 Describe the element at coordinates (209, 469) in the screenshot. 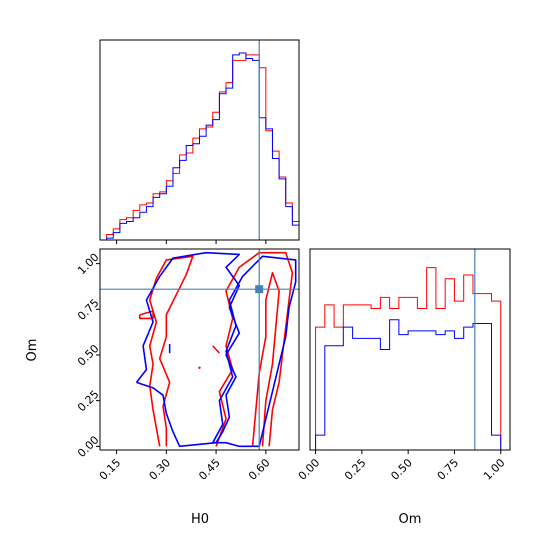

I see `contour-xtick-label: 0.45` at that location.